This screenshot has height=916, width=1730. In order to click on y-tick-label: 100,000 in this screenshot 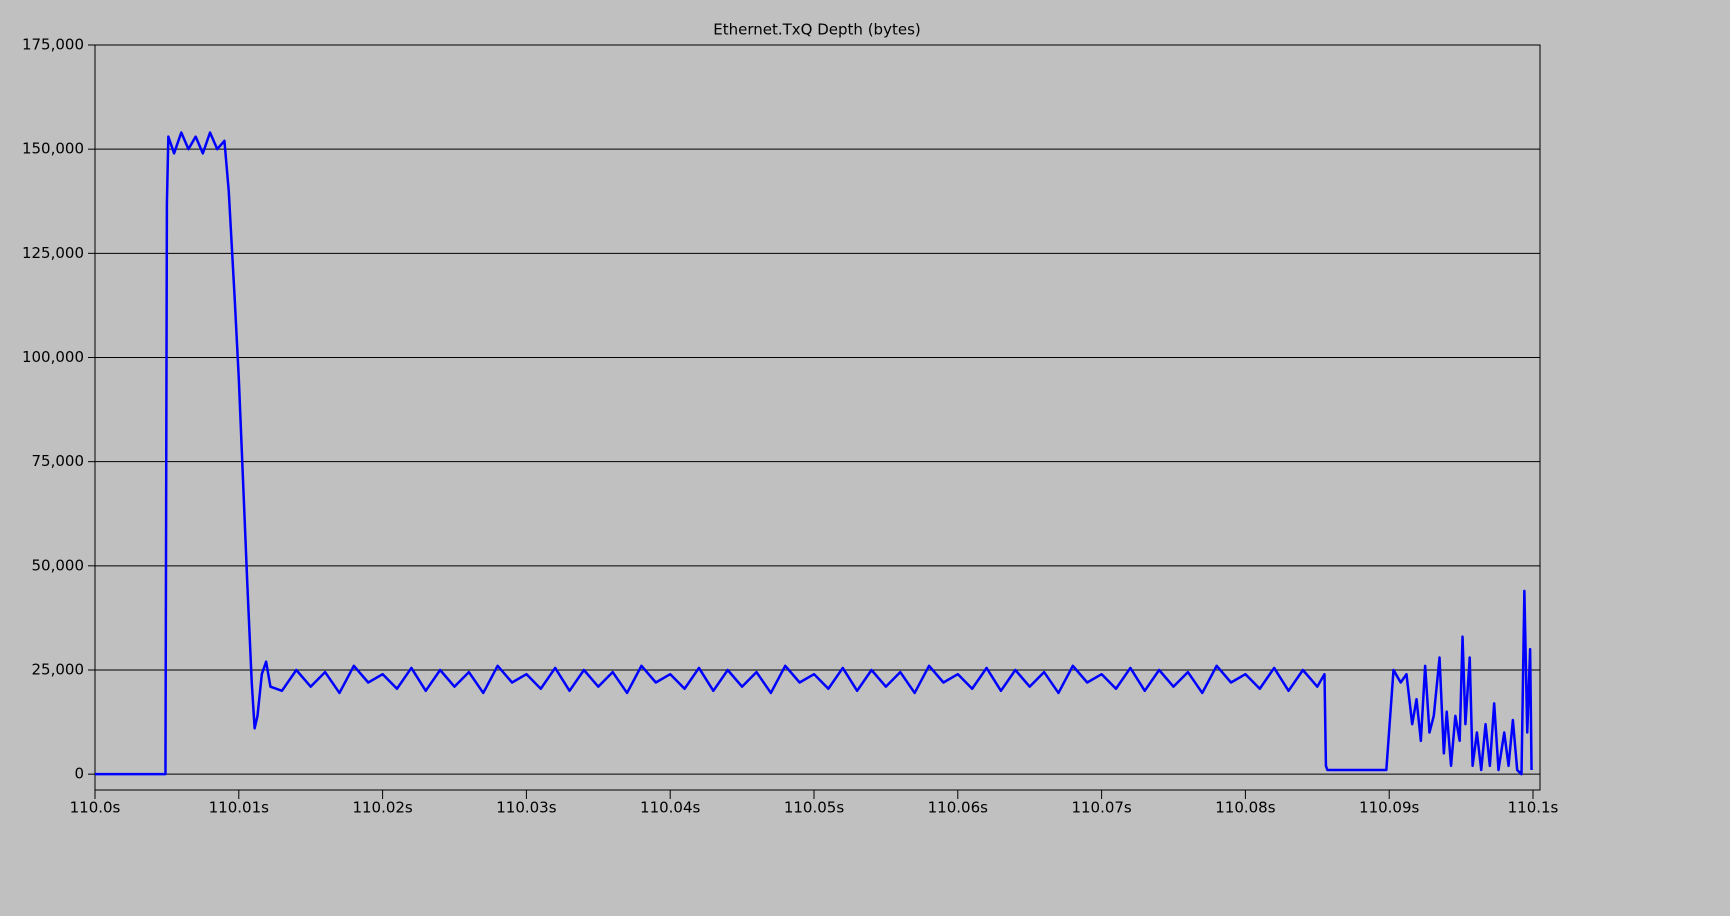, I will do `click(53, 357)`.